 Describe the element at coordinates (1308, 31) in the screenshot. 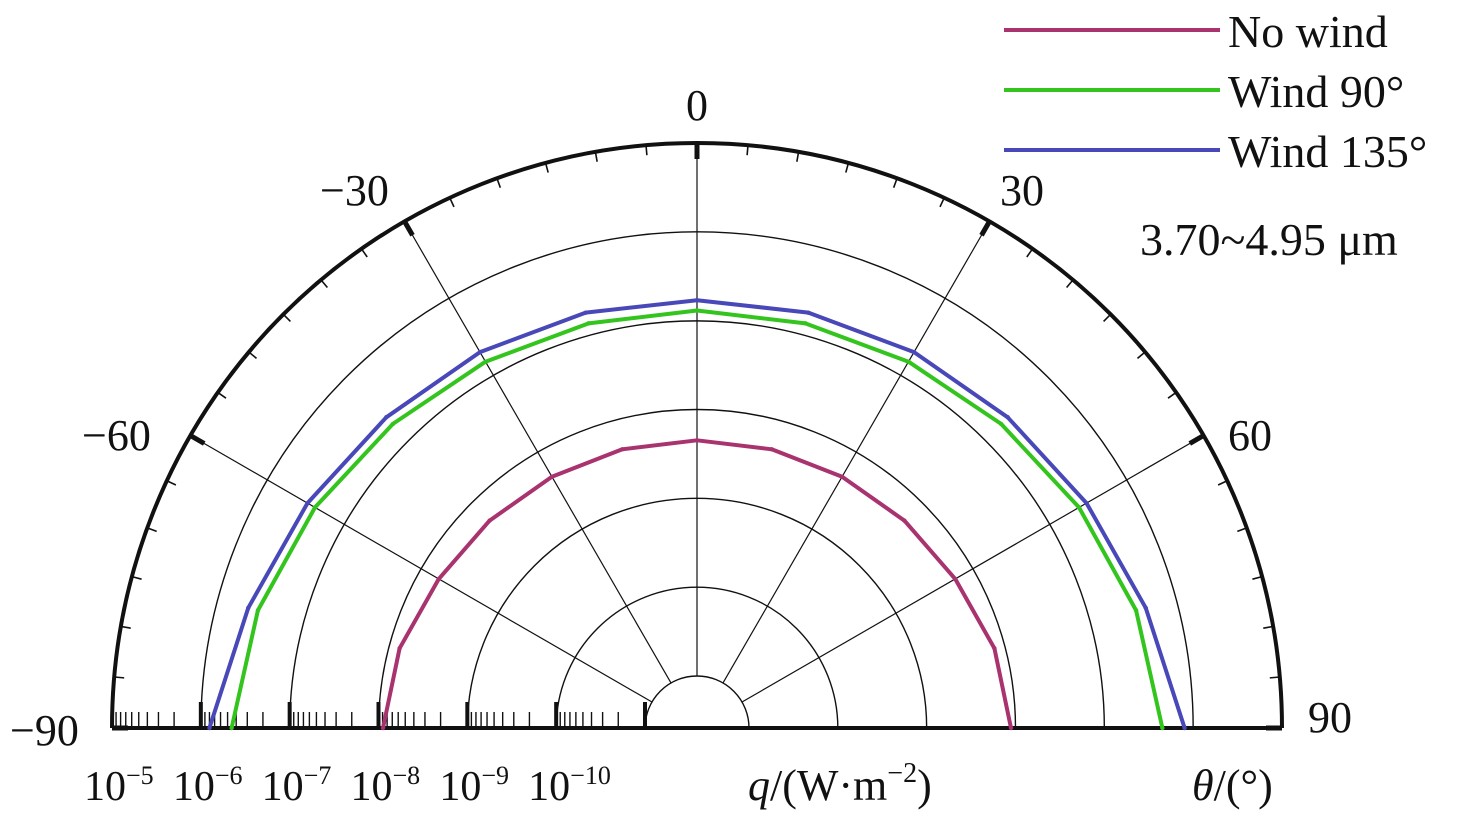

I see `legend-label-no-wind: No wind` at that location.